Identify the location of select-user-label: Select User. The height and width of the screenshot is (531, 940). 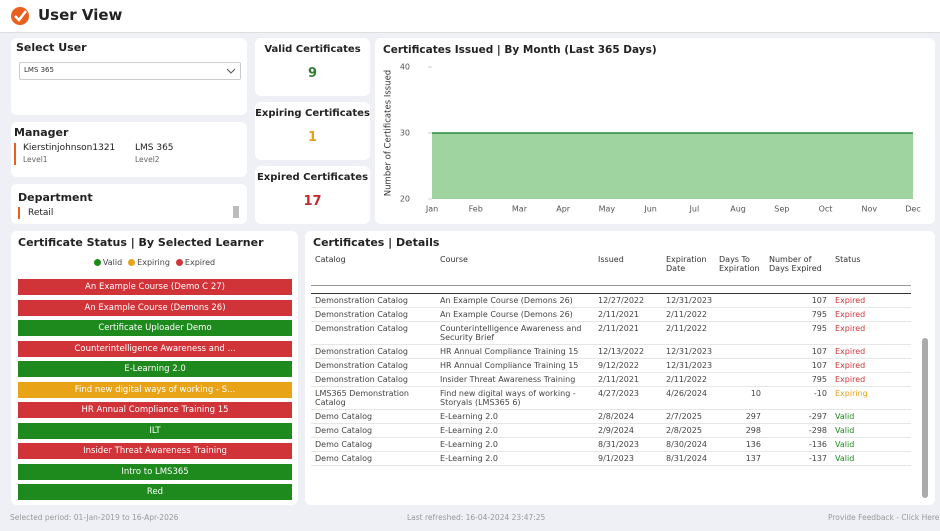
(51, 47).